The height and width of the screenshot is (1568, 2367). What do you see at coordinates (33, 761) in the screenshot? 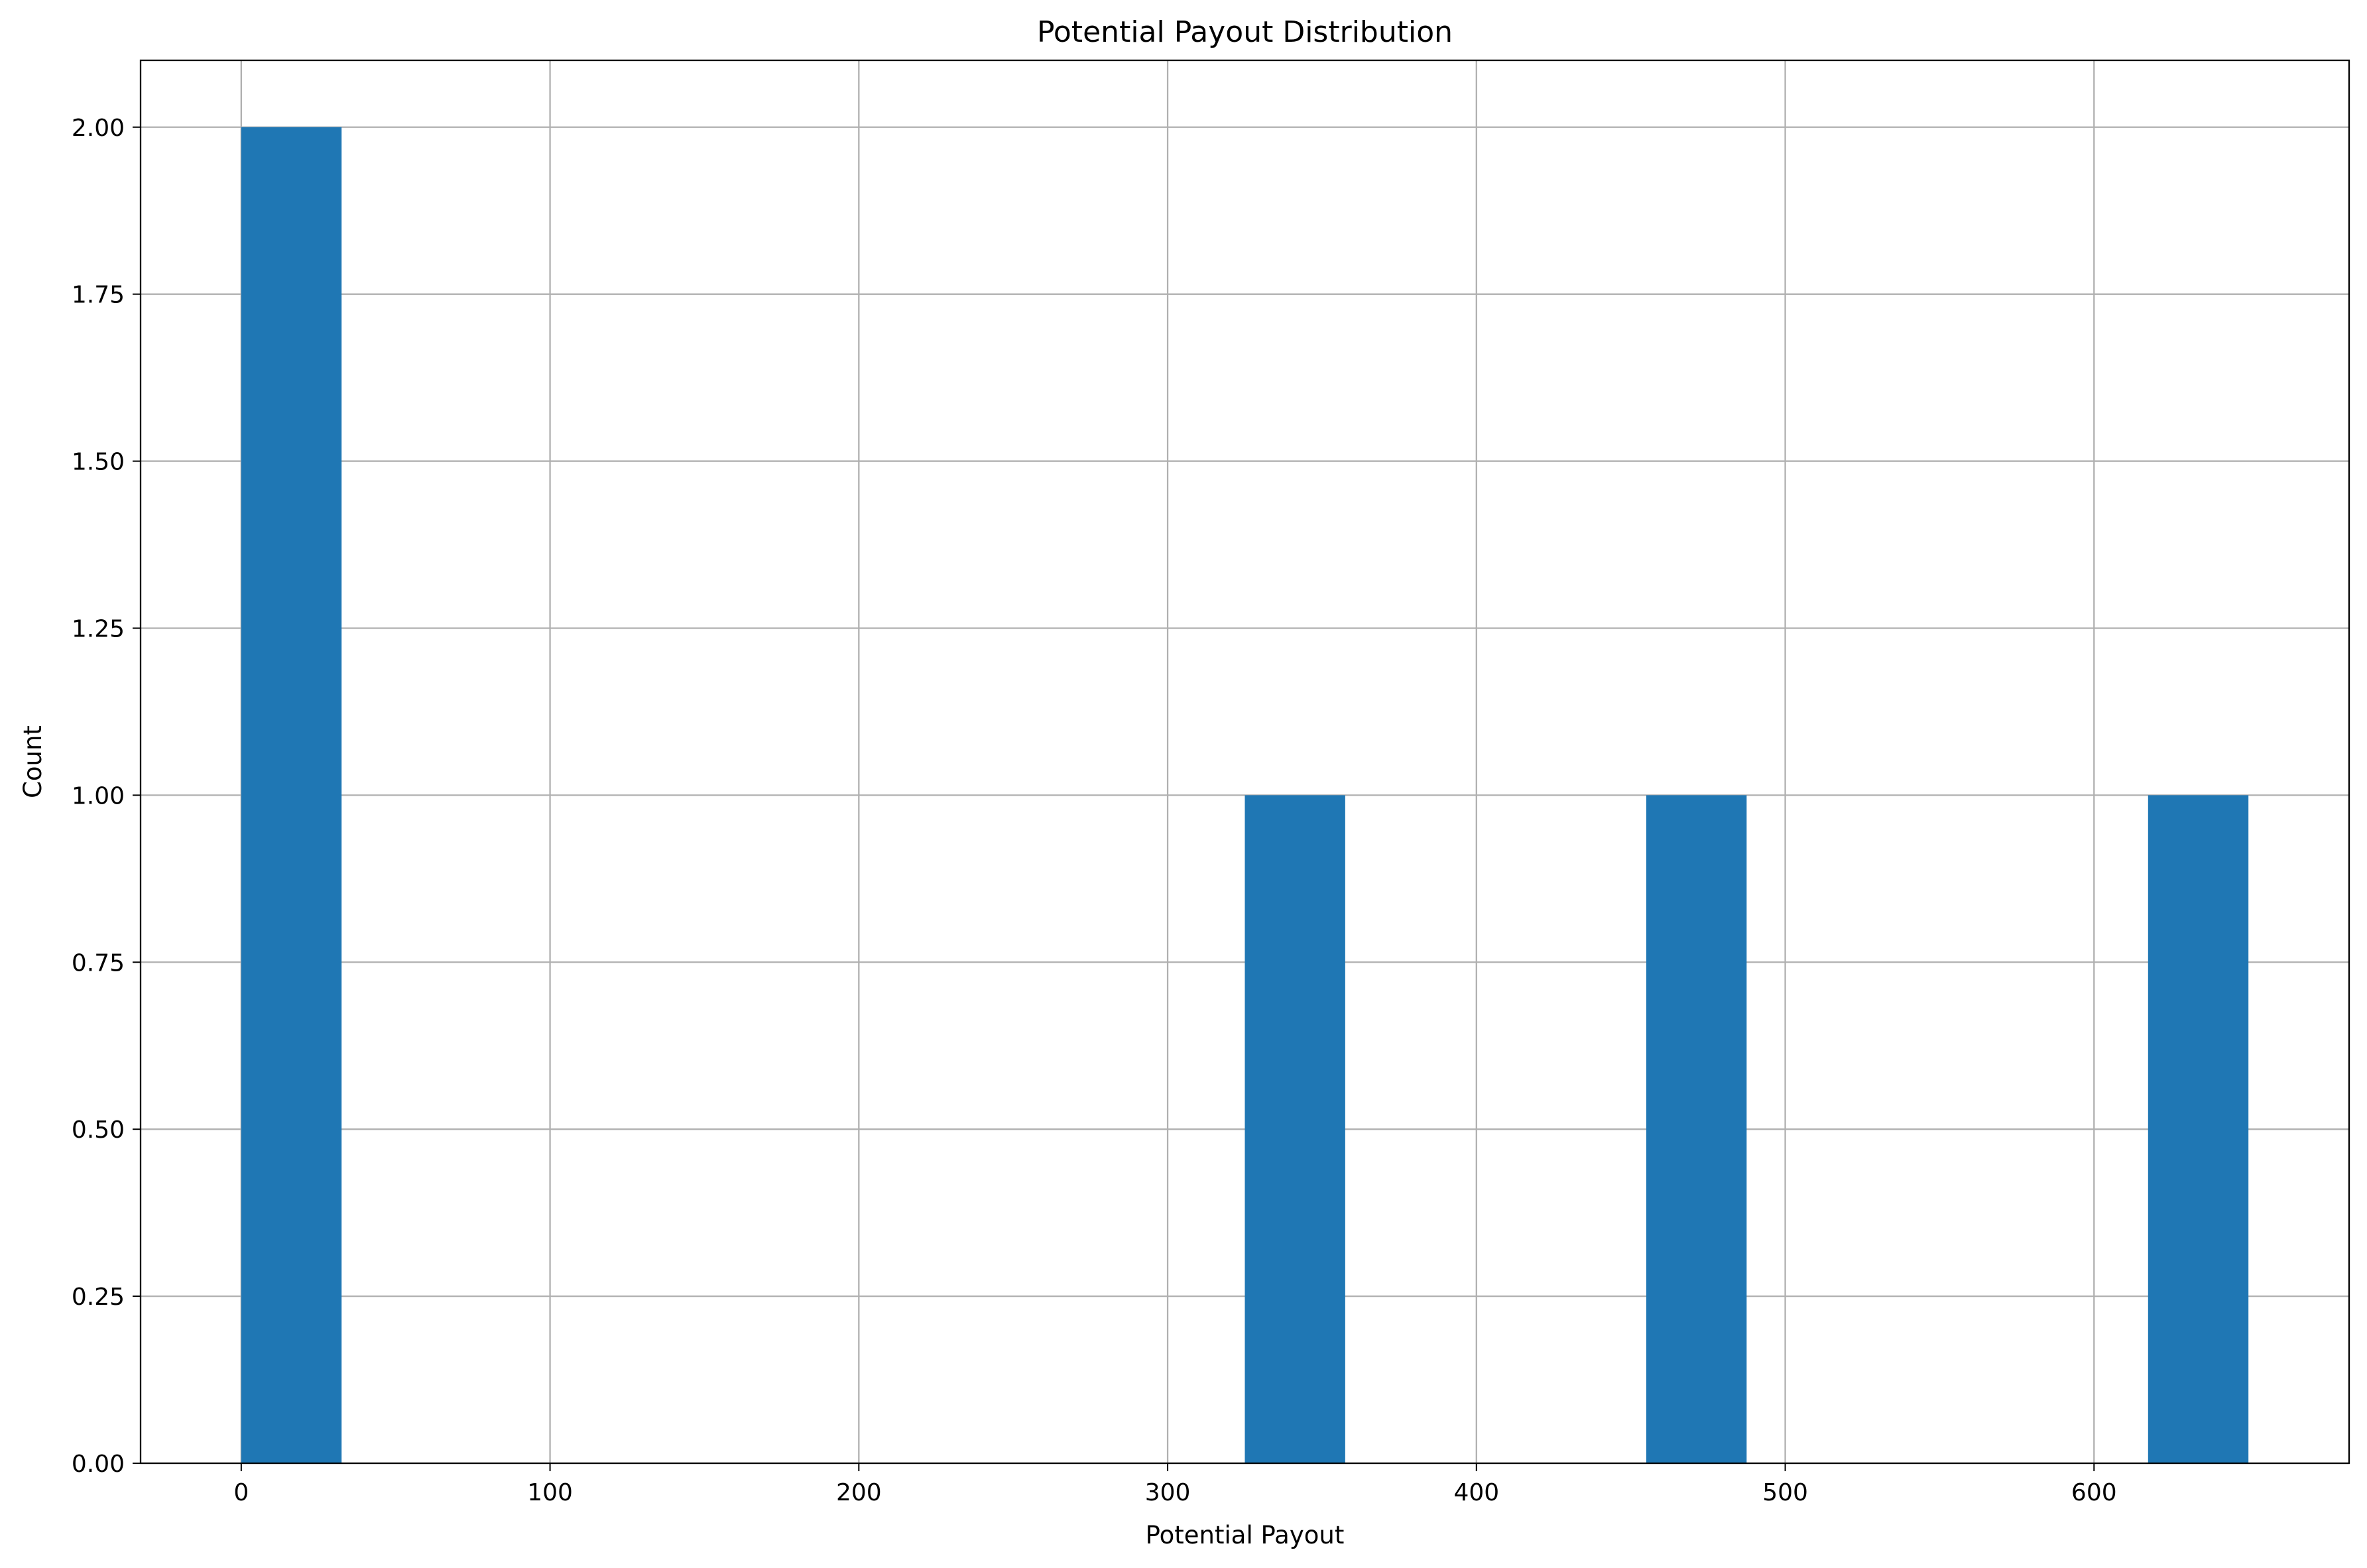
I see `y-axis-label: Count` at bounding box center [33, 761].